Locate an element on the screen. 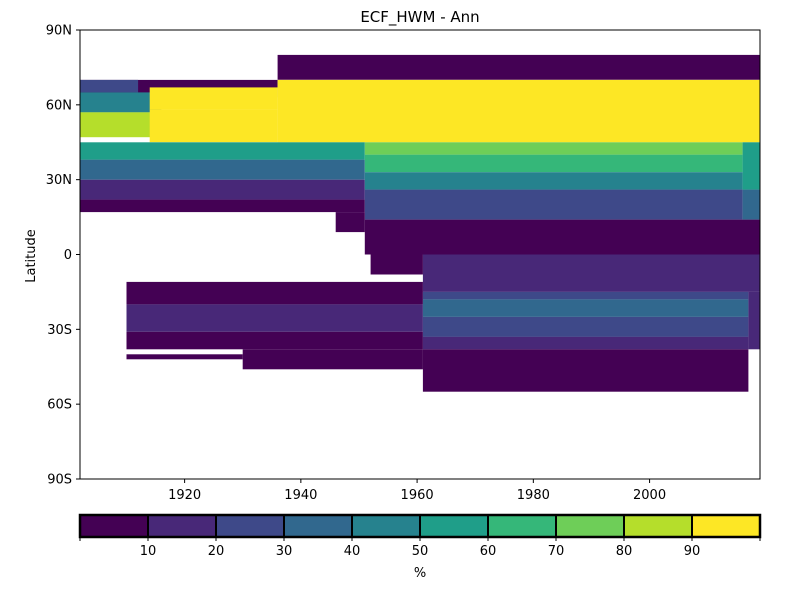  y-tick-label-30S: 30S is located at coordinates (59, 330).